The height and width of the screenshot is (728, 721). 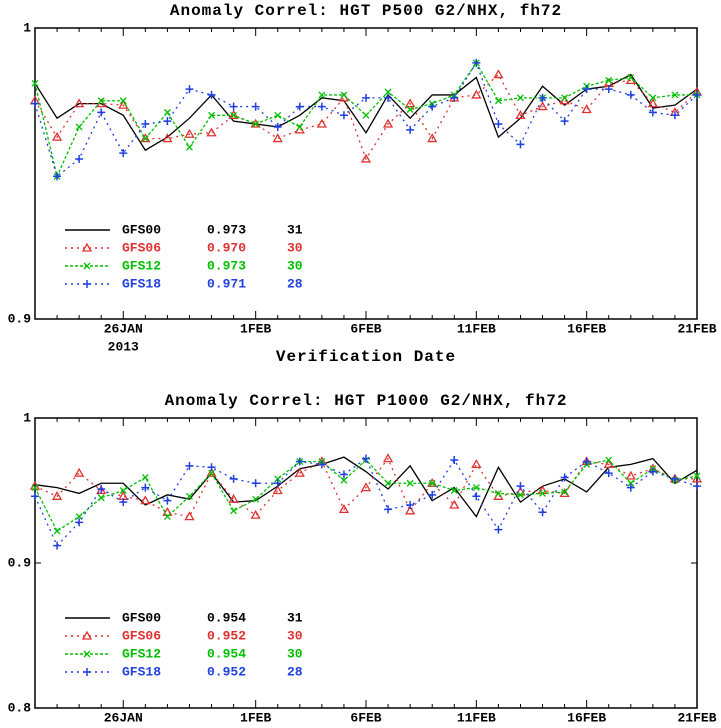 What do you see at coordinates (141, 617) in the screenshot?
I see `legend-name: GFS00` at bounding box center [141, 617].